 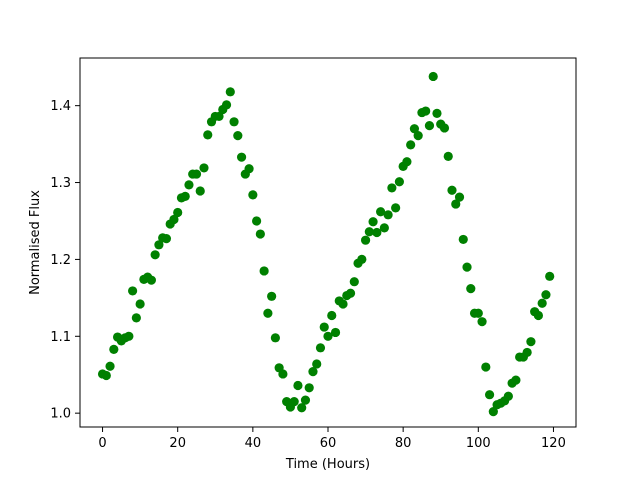 I want to click on y-tick-label: 1.0, so click(x=60, y=414).